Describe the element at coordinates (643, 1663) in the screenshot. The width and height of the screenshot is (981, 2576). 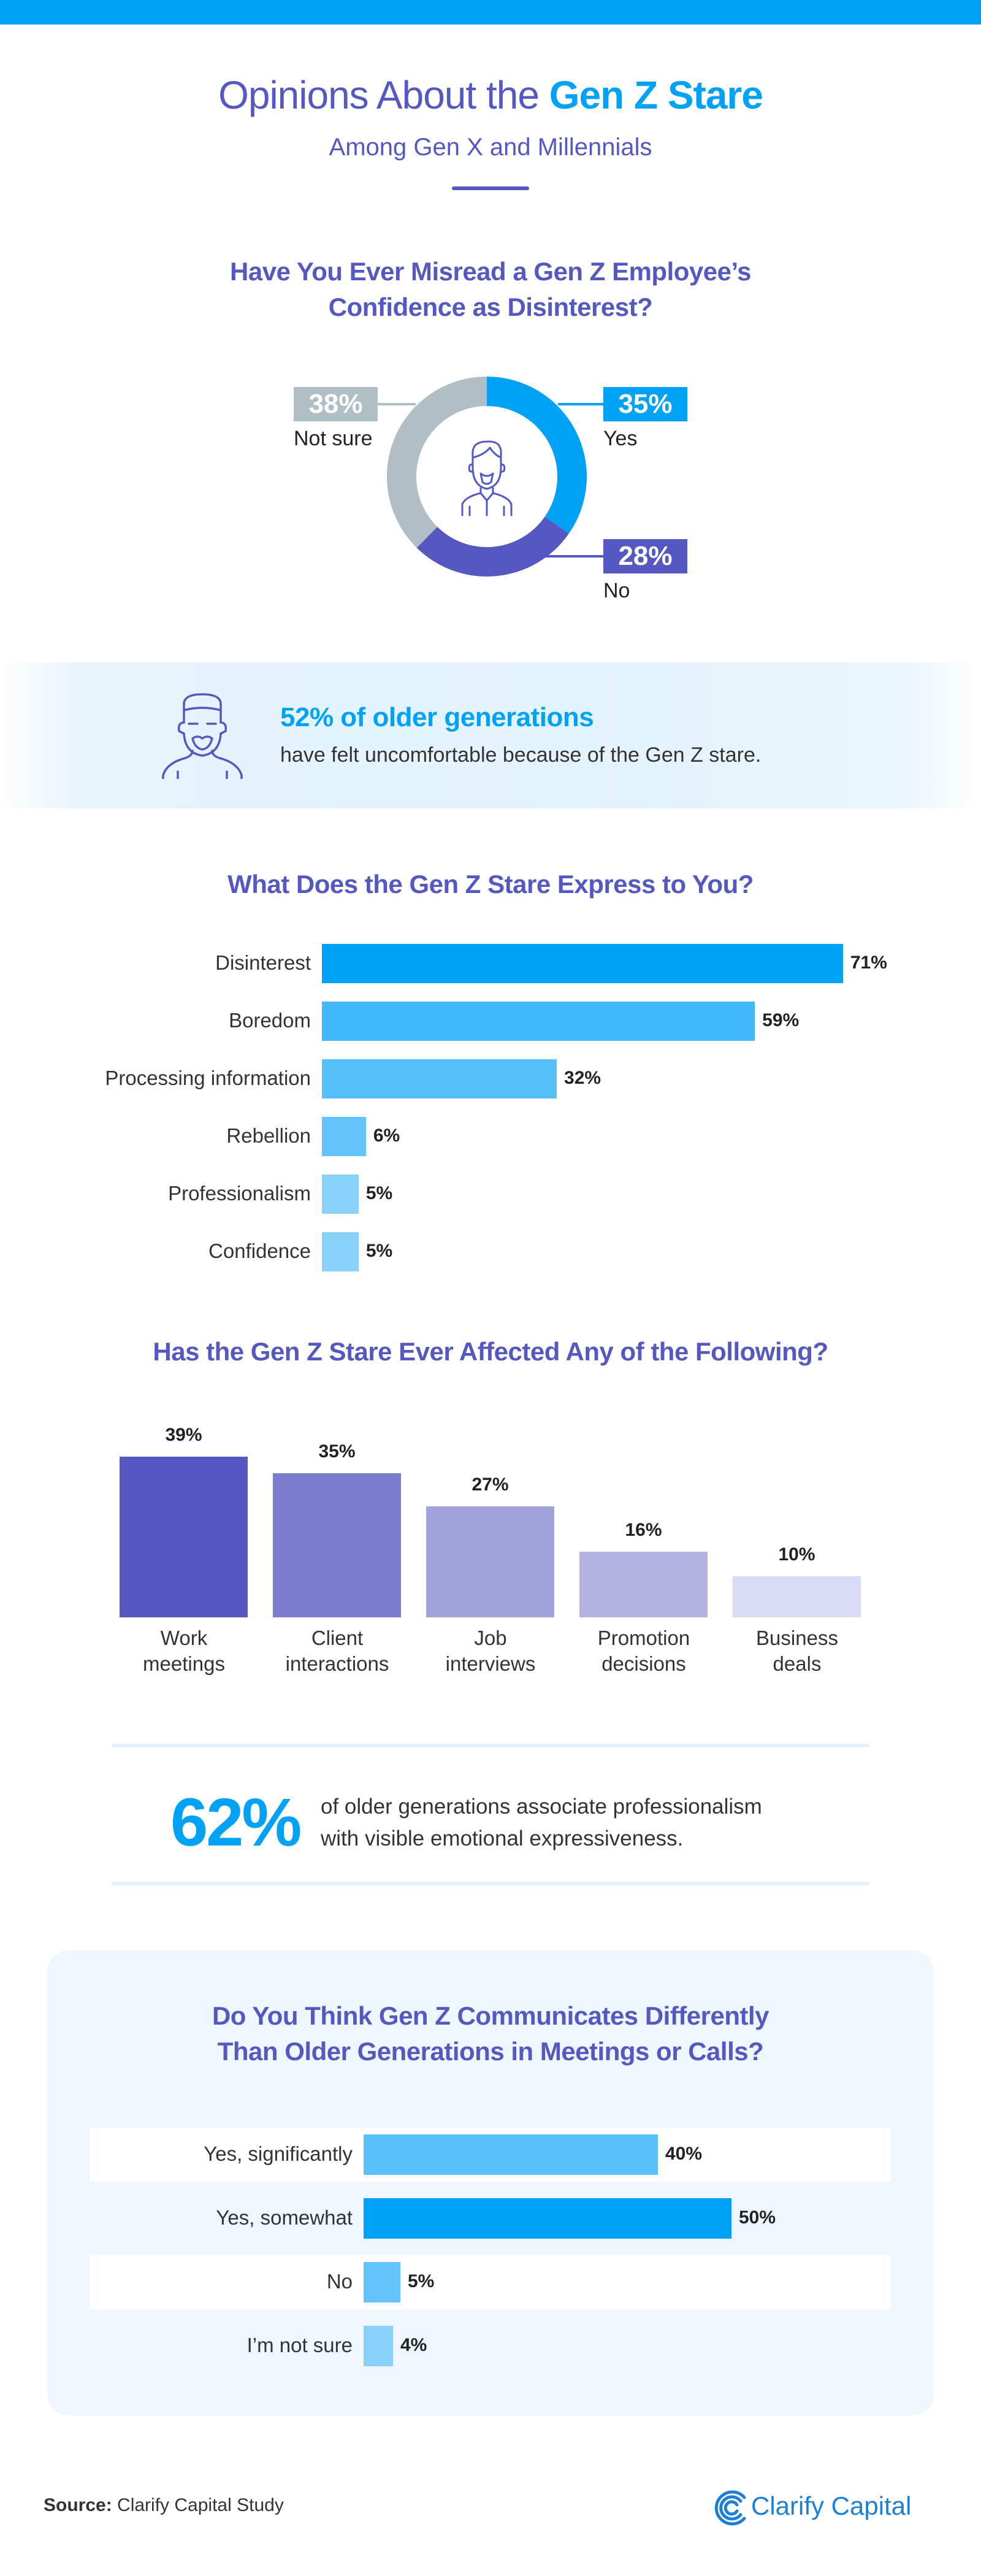
I see `bar-category-label-line: decisions` at that location.